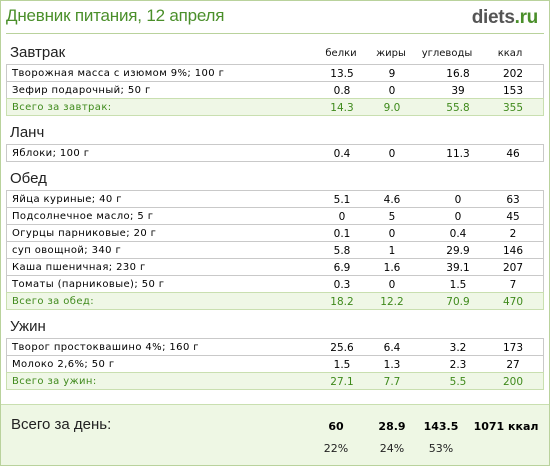  What do you see at coordinates (391, 53) in the screenshot?
I see `col-fat-header: жиры` at bounding box center [391, 53].